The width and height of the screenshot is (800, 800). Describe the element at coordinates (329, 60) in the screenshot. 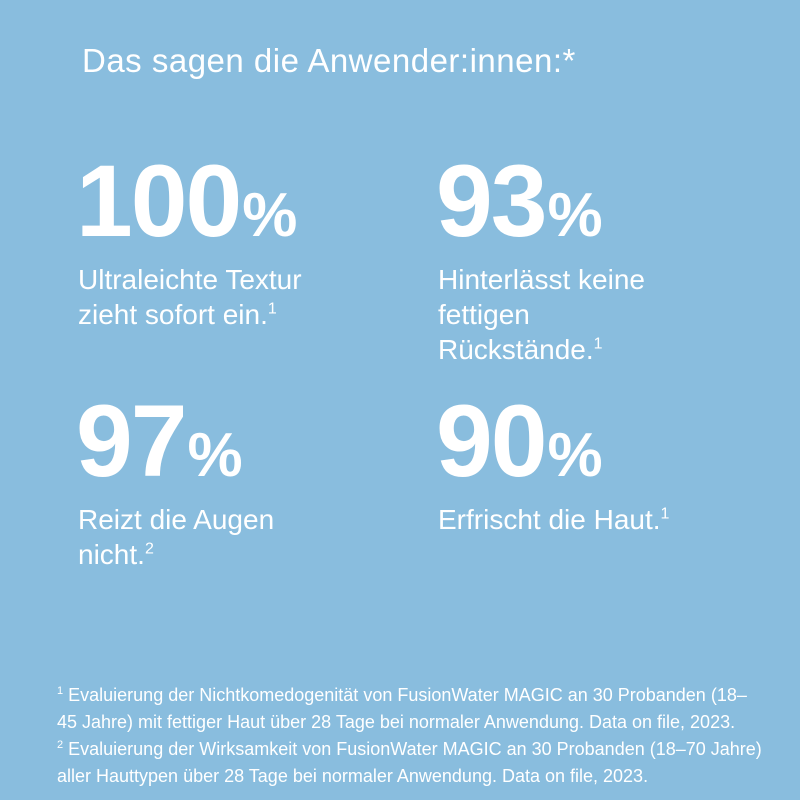

I see `page-title: Das sagen die Anwender:innen:*` at that location.